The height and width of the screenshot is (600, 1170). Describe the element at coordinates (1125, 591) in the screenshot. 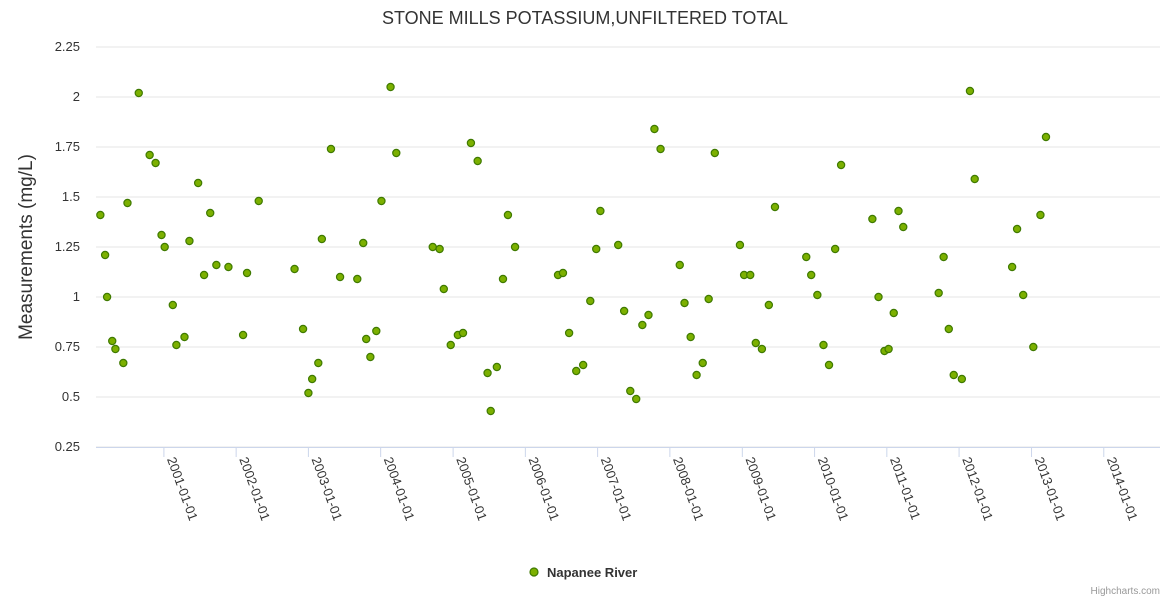

I see `credits-link: Highcharts.com` at that location.